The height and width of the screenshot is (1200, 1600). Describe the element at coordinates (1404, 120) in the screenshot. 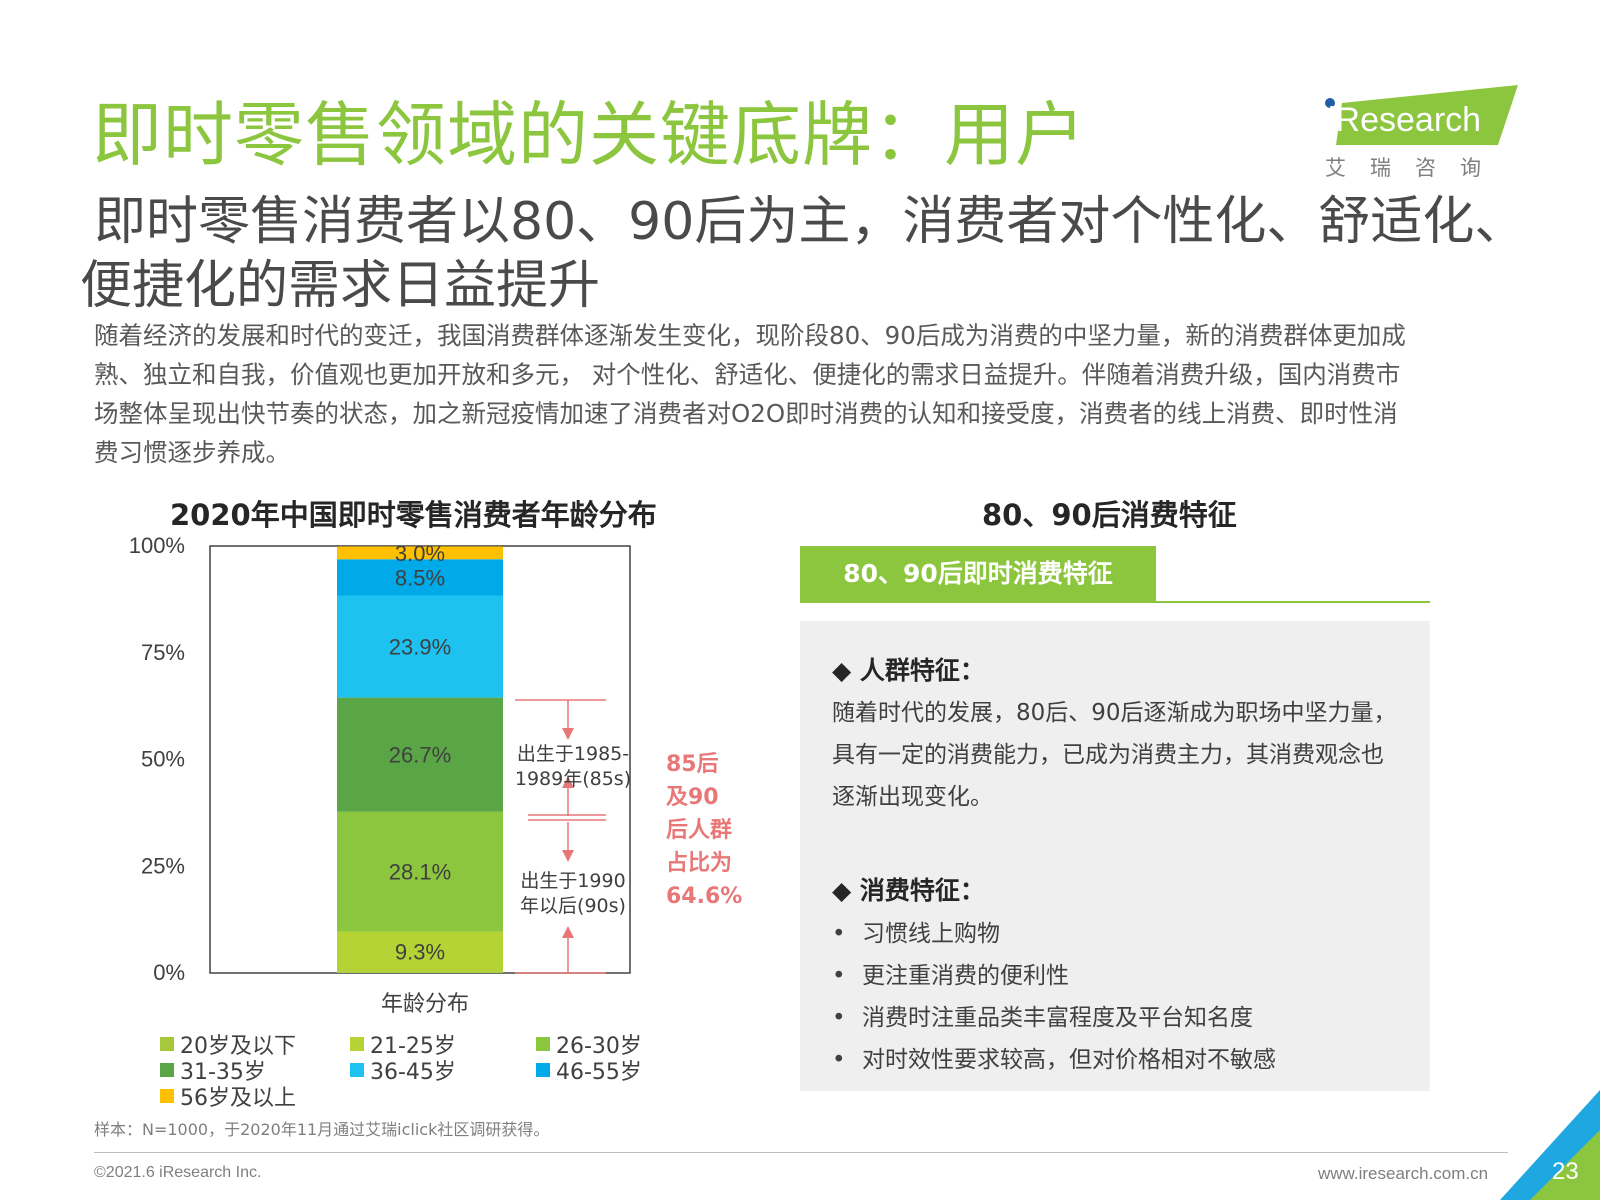

I see `logo-text: iResearch` at that location.